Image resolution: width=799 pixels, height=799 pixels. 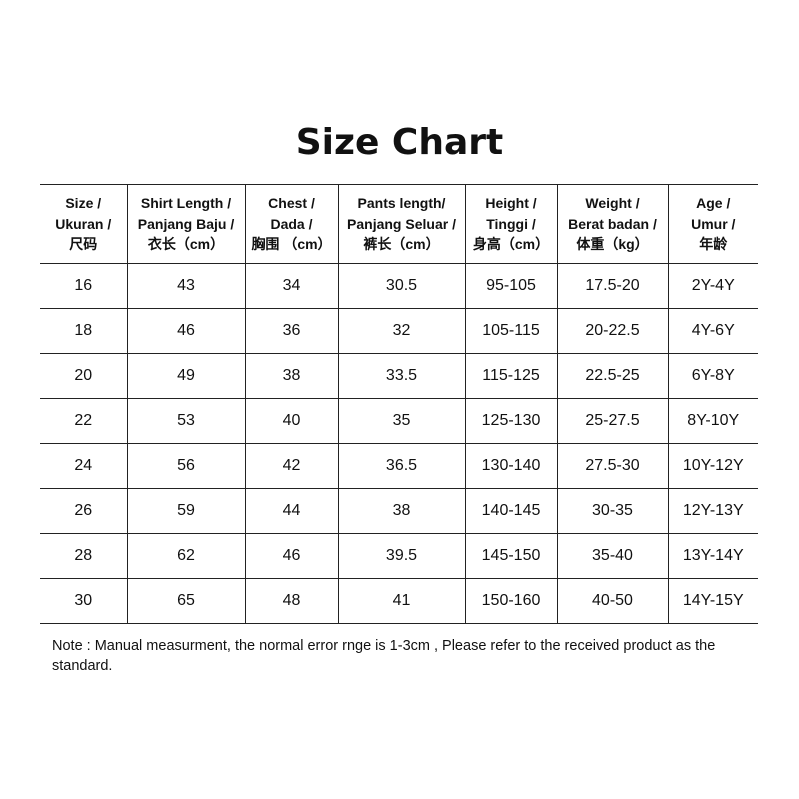 What do you see at coordinates (510, 466) in the screenshot?
I see `table-cell: 130-140` at bounding box center [510, 466].